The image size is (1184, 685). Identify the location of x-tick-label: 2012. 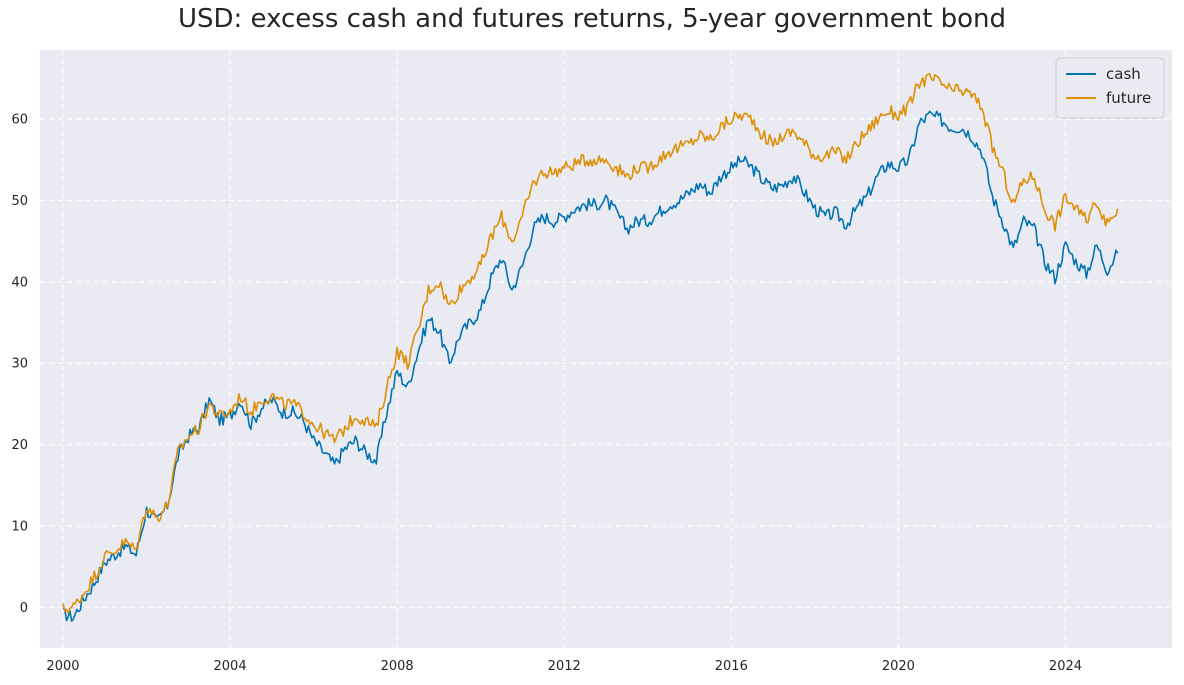
(564, 666).